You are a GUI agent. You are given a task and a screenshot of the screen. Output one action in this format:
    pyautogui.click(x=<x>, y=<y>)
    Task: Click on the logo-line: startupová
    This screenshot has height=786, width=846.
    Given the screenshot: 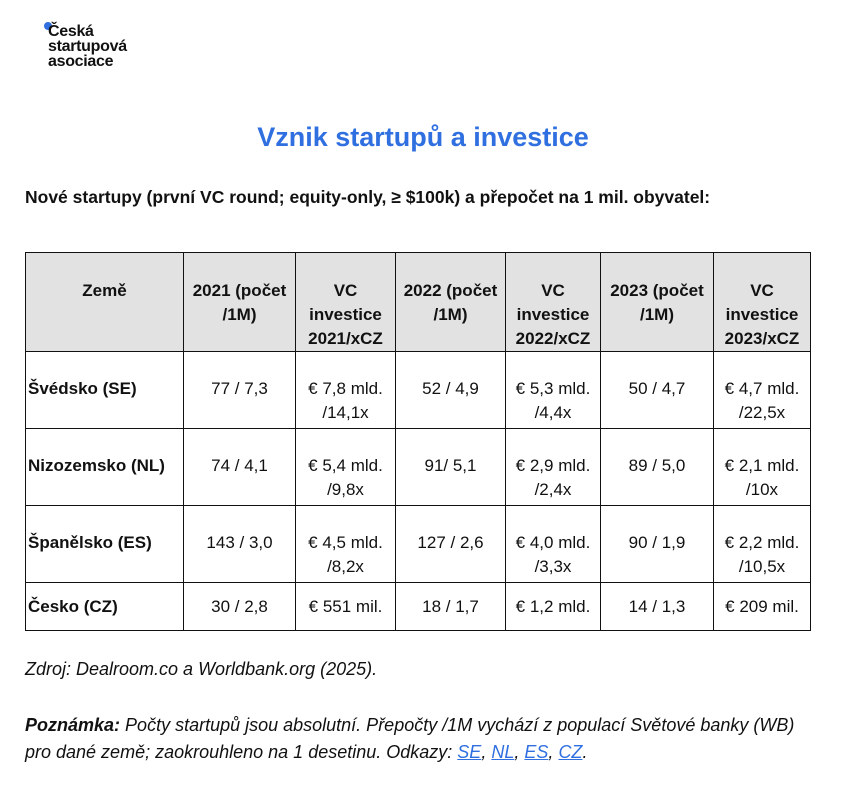 What is the action you would take?
    pyautogui.click(x=87, y=46)
    